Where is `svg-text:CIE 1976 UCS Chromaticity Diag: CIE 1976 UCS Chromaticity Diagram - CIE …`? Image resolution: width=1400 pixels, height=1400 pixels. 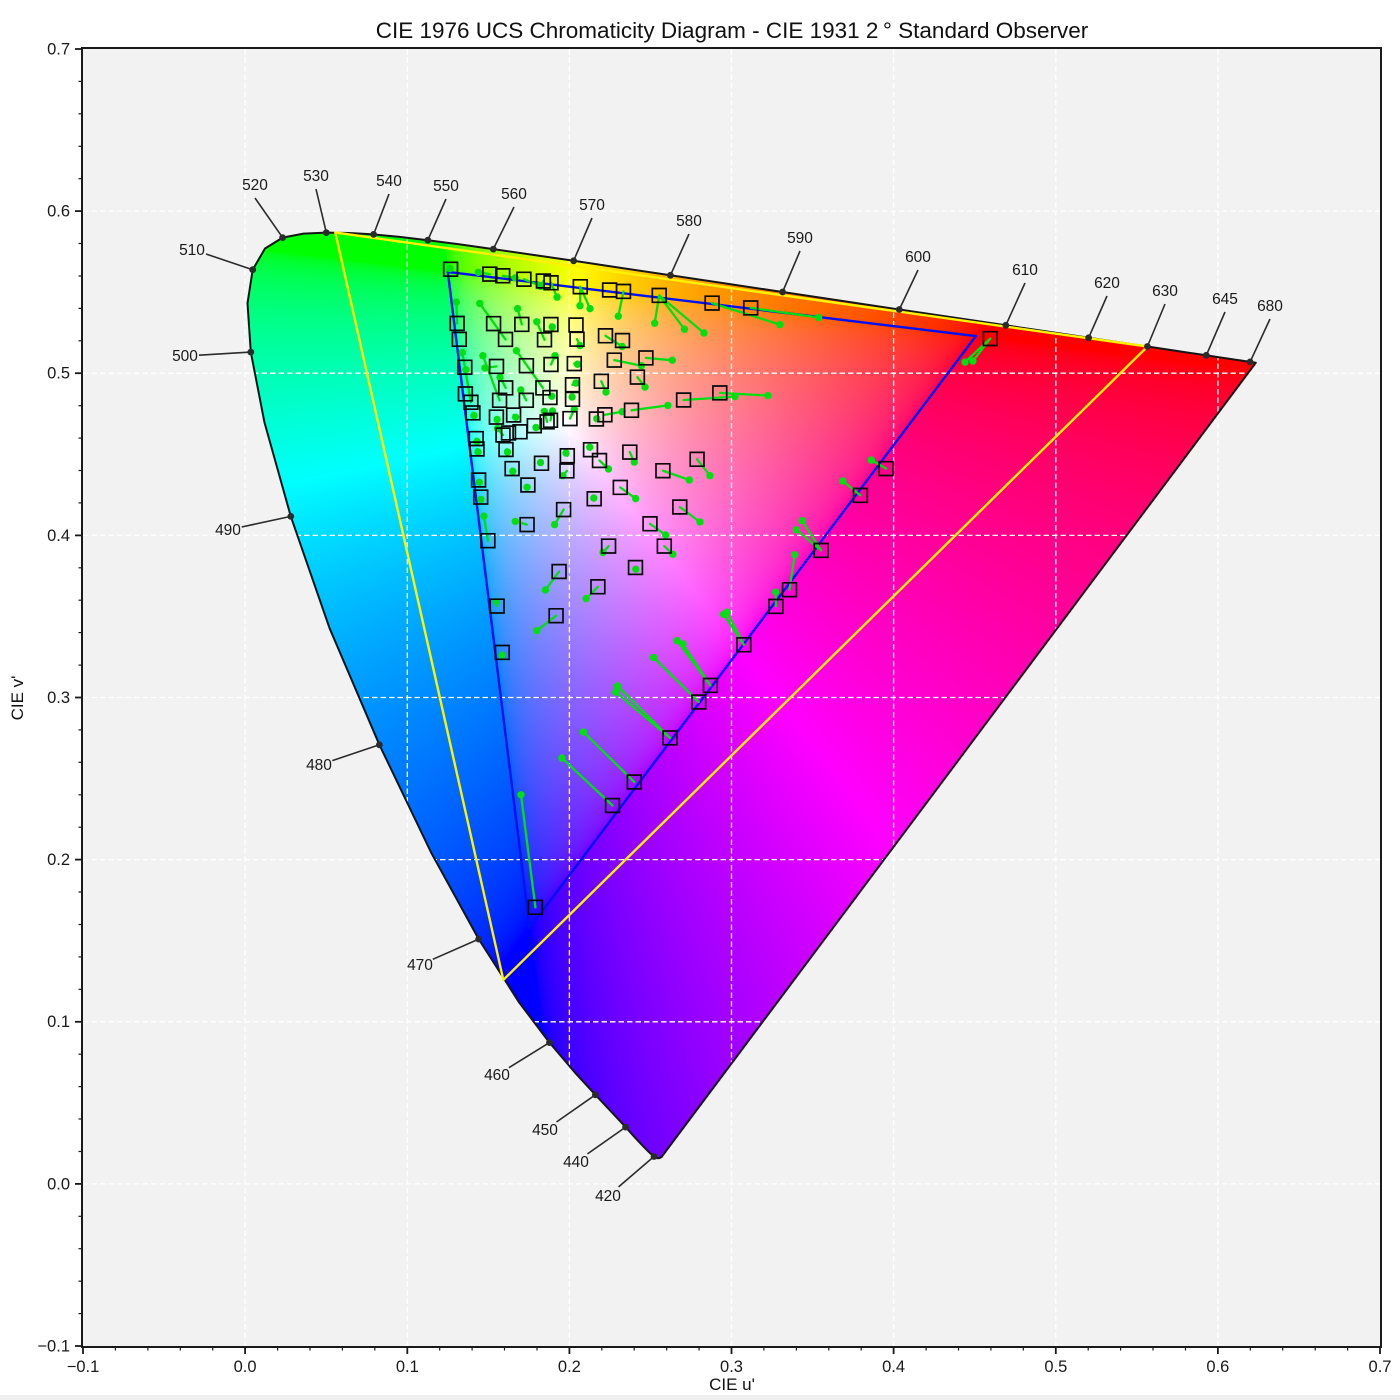 svg-text:CIE 1976 UCS Chromaticity Diag: CIE 1976 UCS Chromaticity Diagram - CIE … is located at coordinates (732, 30).